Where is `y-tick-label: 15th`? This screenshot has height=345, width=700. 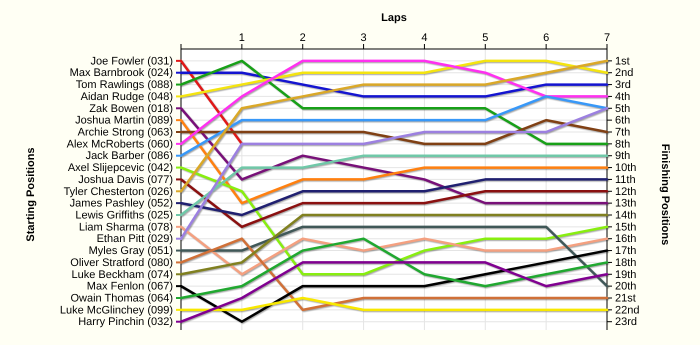 y-tick-label: 15th is located at coordinates (625, 227).